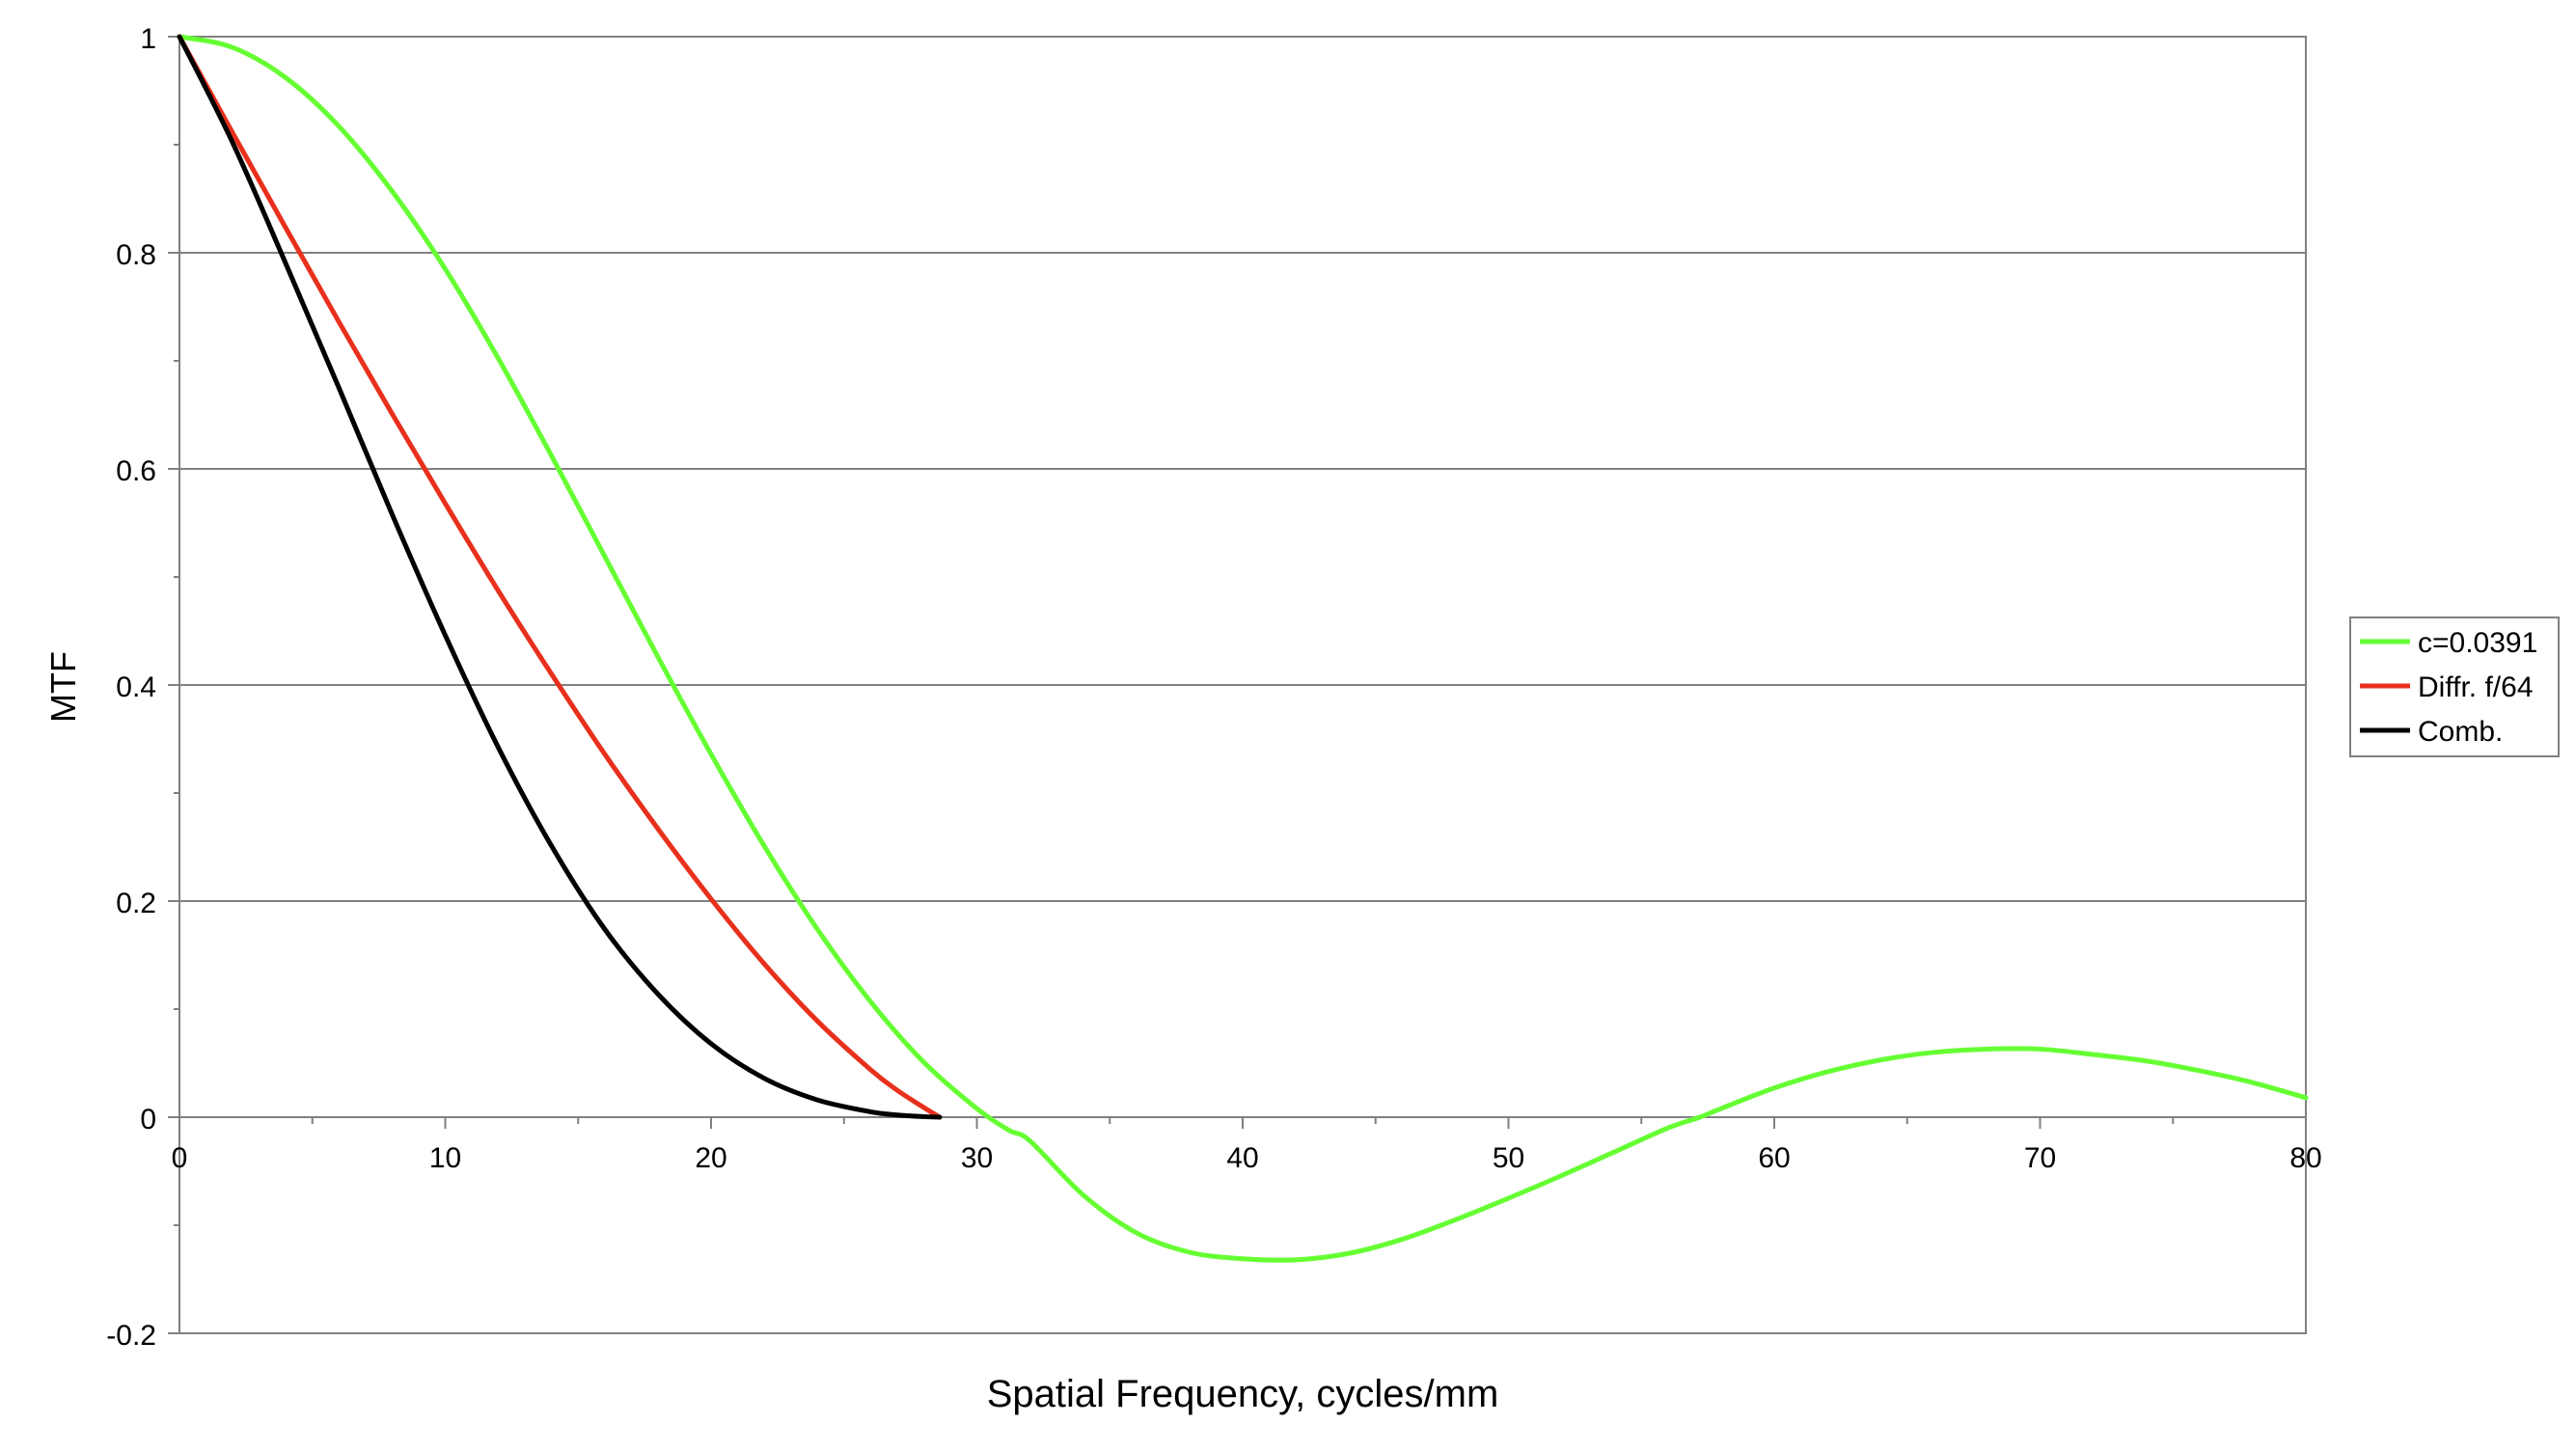 The image size is (2576, 1451). I want to click on y-tick-label: 0.2, so click(136, 903).